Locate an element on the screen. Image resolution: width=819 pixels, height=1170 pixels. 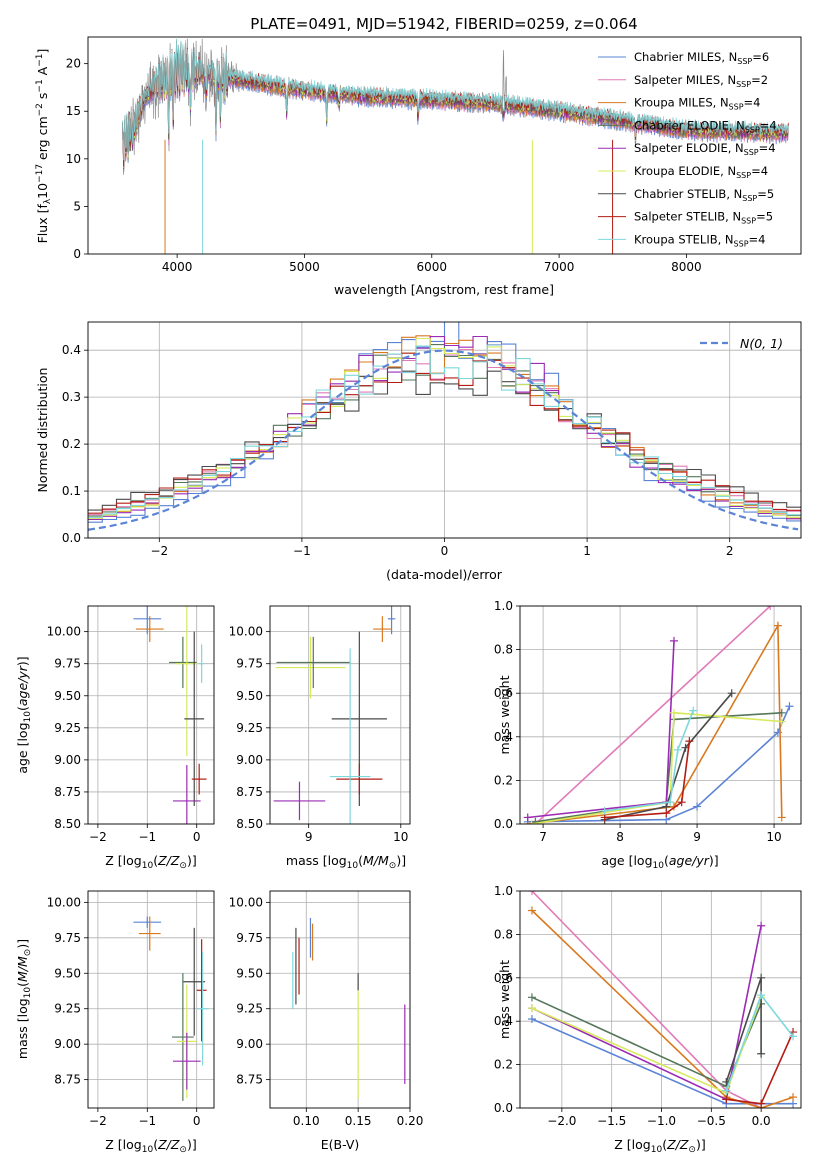
y-tick-label: 0.2 is located at coordinates (503, 780).